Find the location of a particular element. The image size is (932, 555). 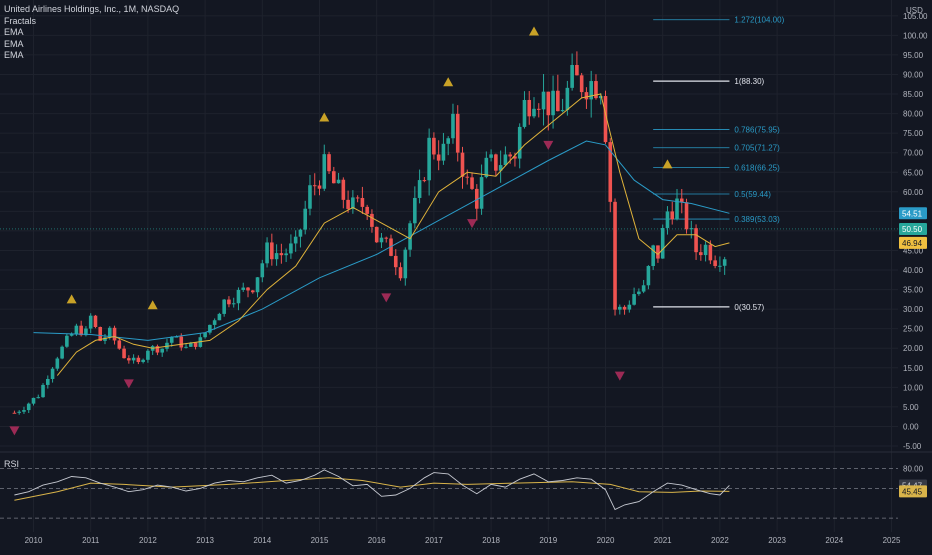

y-tick-label: 20.00 is located at coordinates (913, 348).